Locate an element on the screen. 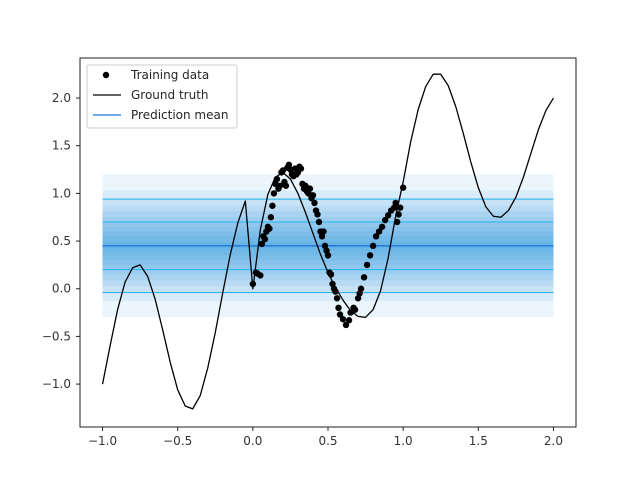 Image resolution: width=640 pixels, height=480 pixels. y-tick-label: 0.0 is located at coordinates (61, 289).